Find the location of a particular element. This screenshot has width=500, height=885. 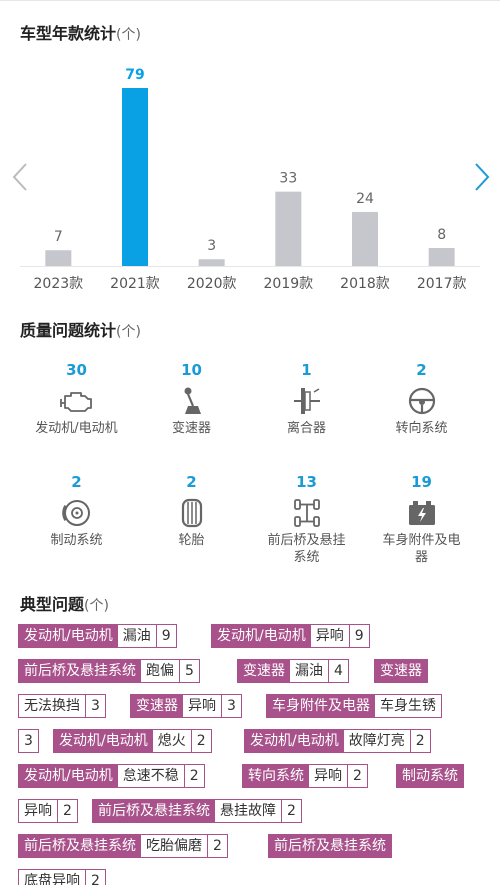

issue-tag: 车身附件及电器 车身生锈 is located at coordinates (354, 706).